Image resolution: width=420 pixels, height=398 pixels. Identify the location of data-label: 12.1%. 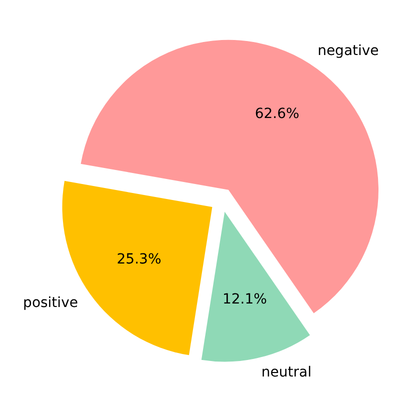
(244, 299).